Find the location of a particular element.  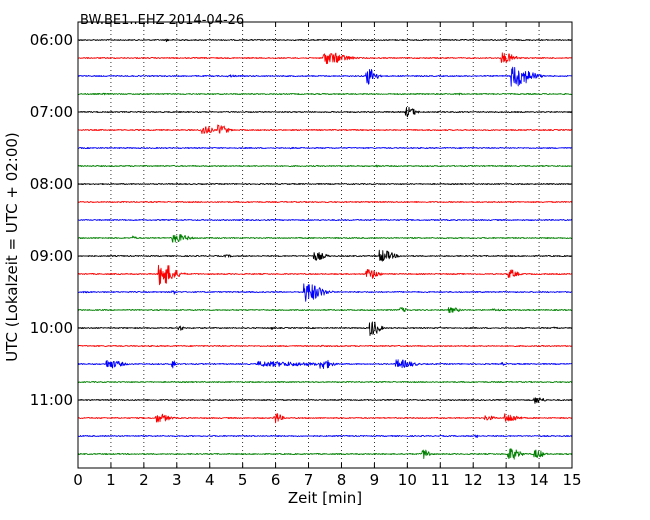

x-tick-label: 2 is located at coordinates (144, 480).